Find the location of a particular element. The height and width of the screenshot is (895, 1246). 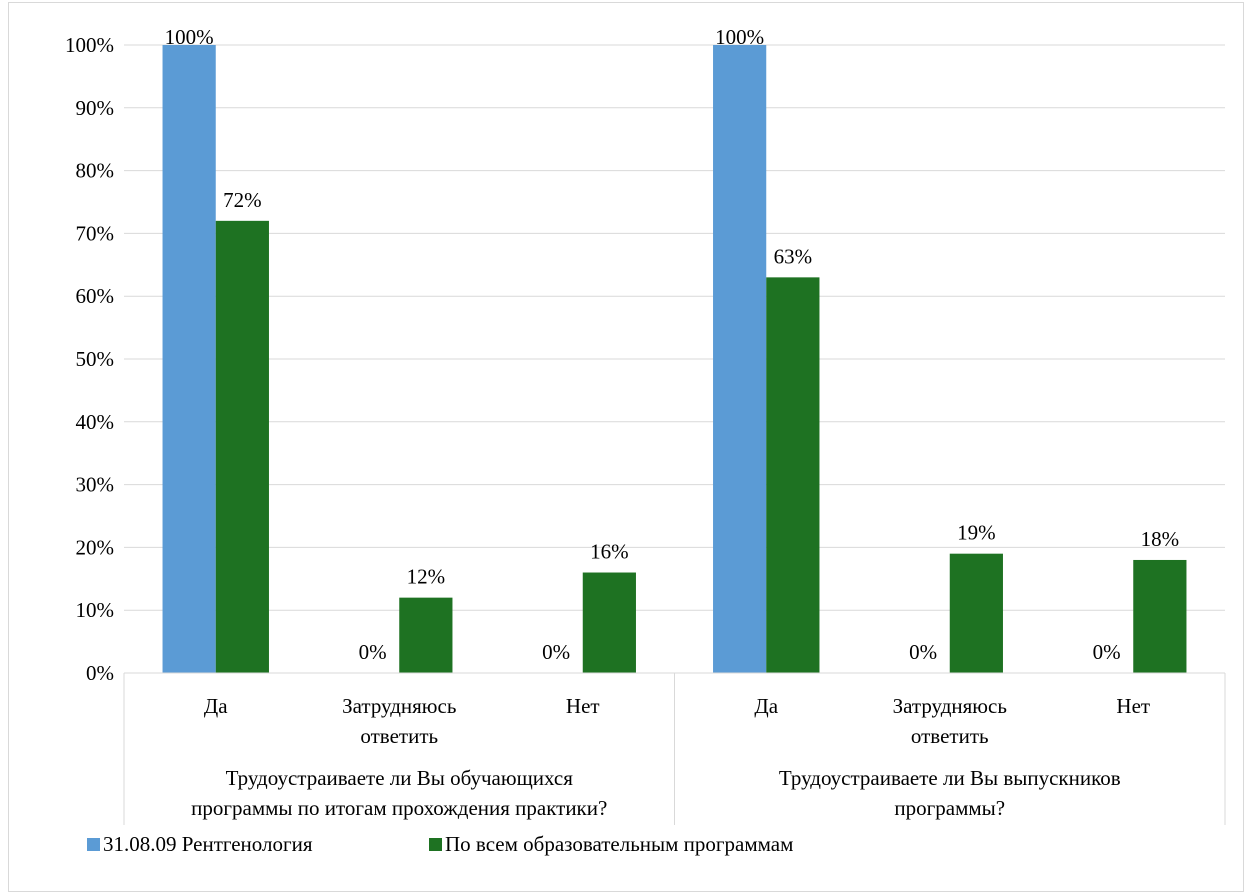

y-tick-label: 60% is located at coordinates (95, 296).